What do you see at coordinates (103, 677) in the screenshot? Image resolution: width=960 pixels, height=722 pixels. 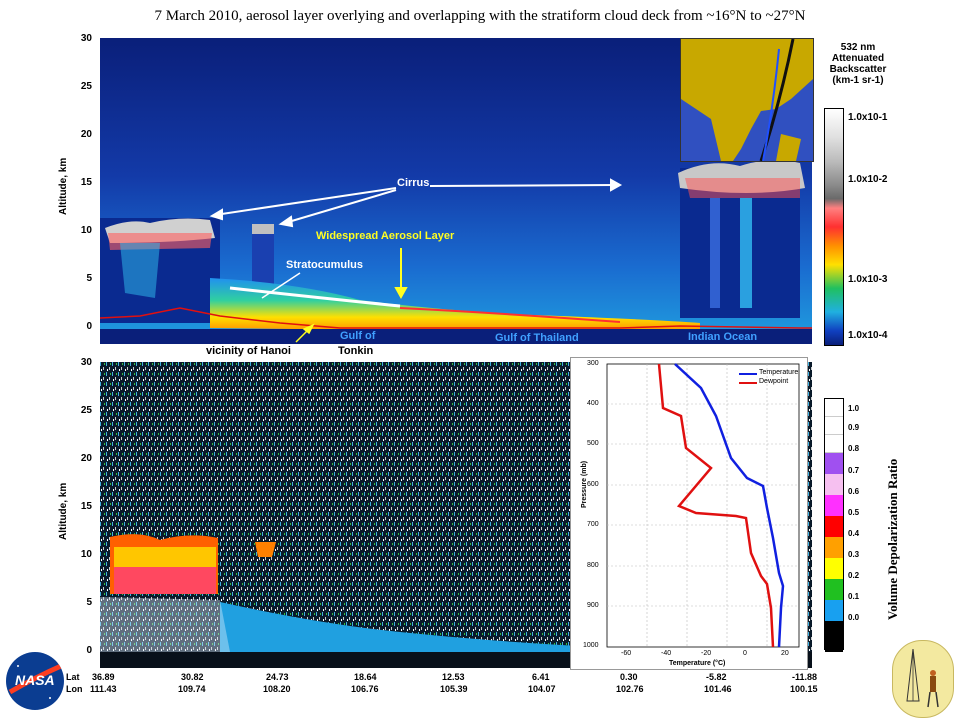 I see `lat-tick: 36.89` at bounding box center [103, 677].